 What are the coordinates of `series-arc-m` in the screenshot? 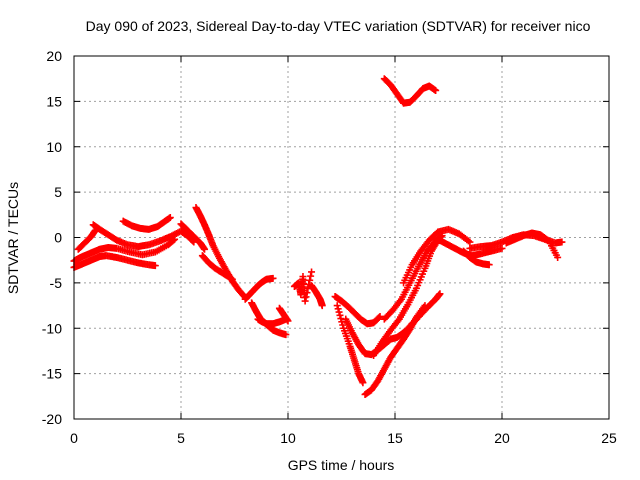 It's located at (303, 286).